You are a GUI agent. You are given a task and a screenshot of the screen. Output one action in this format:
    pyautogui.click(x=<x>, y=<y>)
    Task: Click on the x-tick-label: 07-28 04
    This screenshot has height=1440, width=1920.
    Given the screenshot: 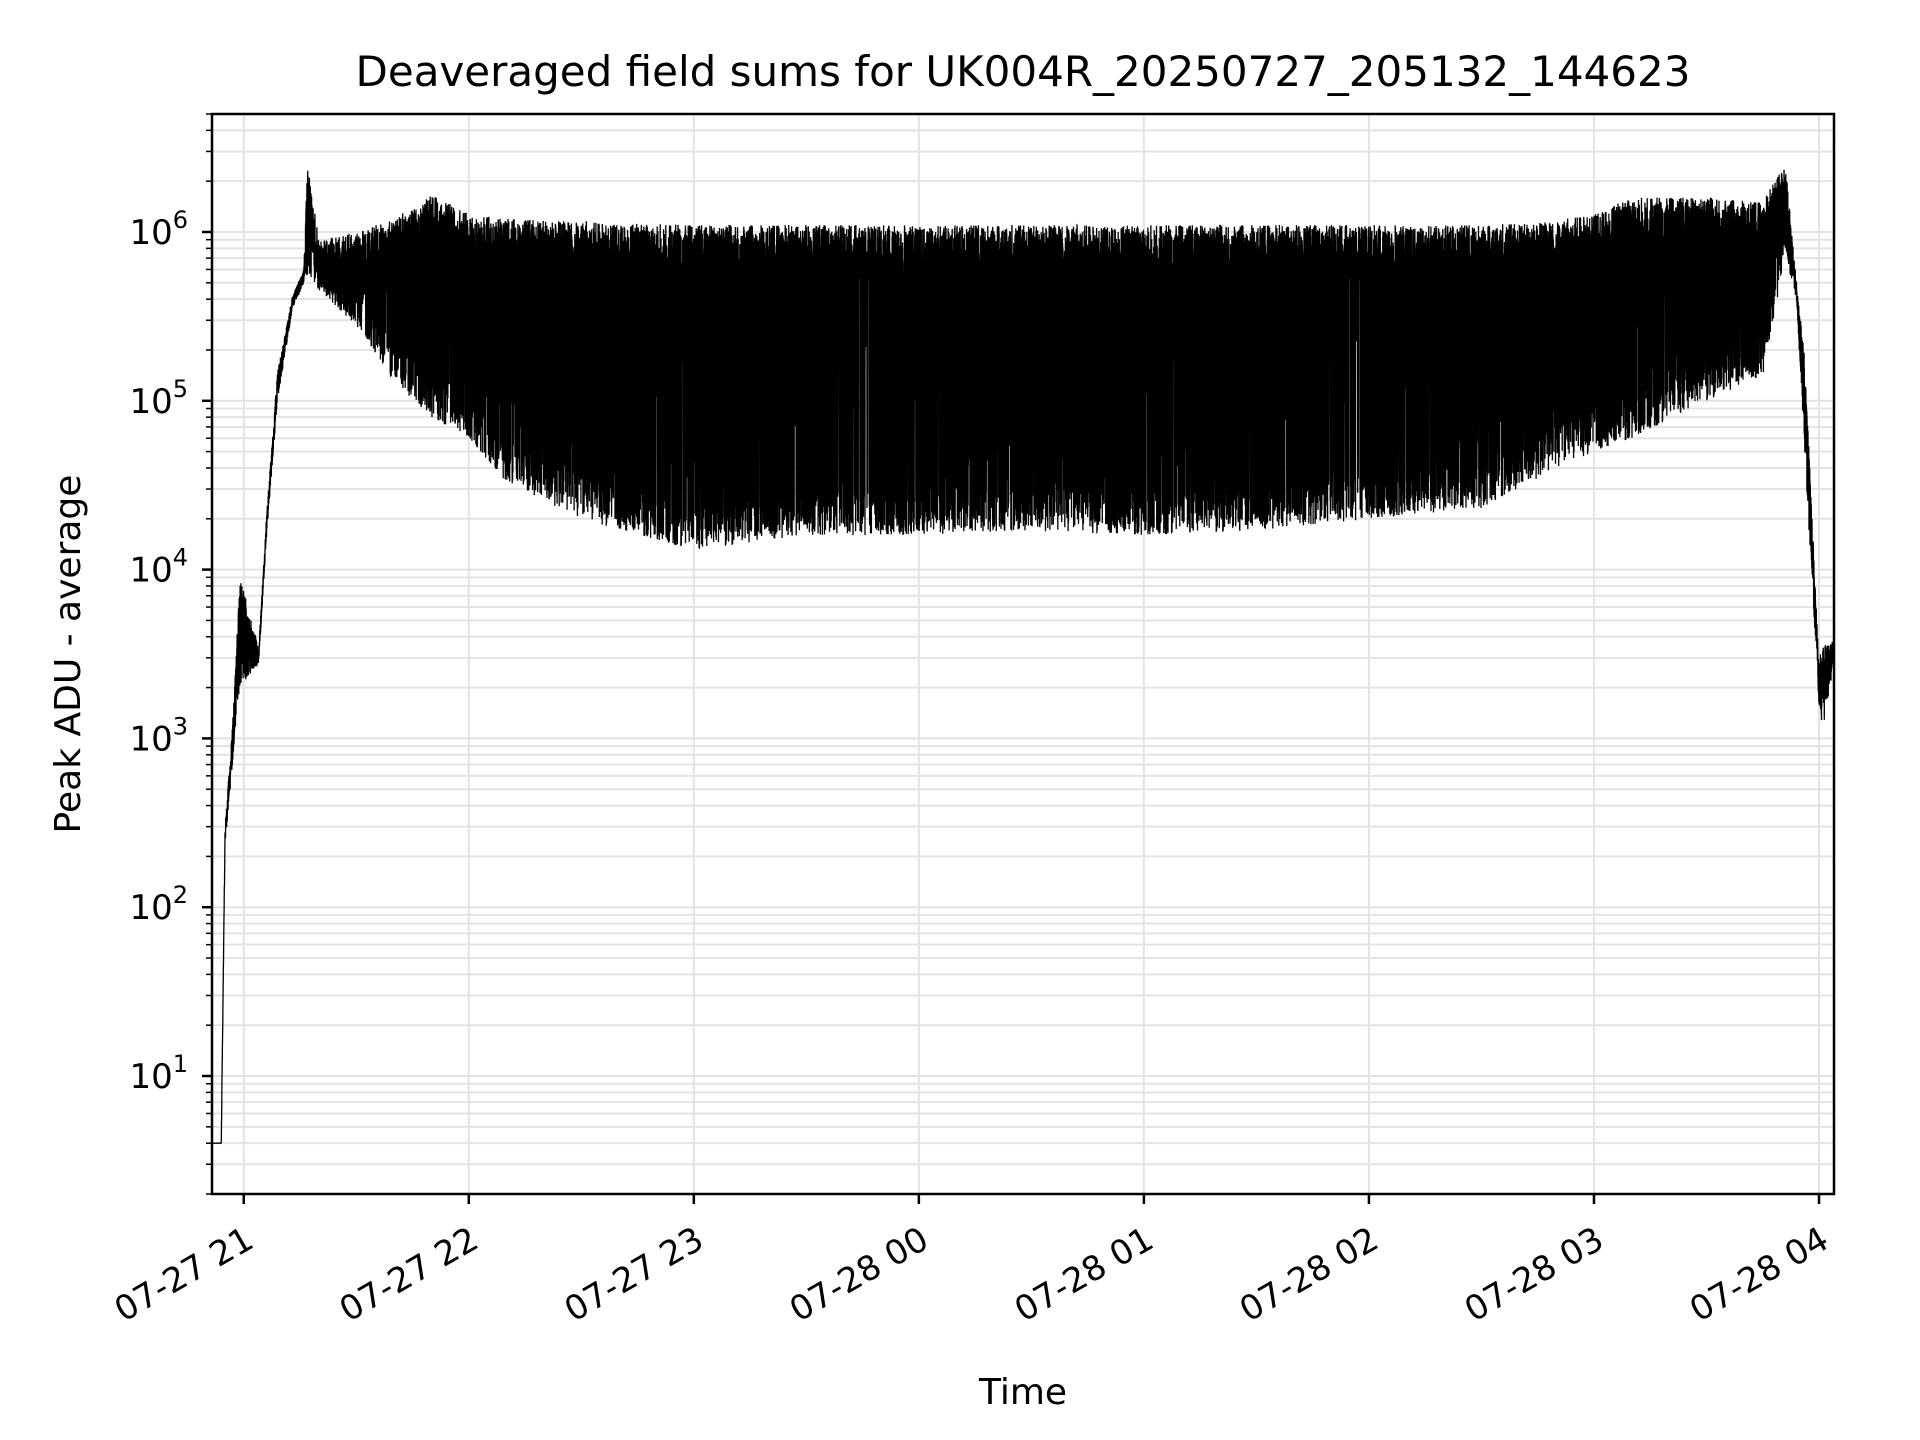 What is the action you would take?
    pyautogui.click(x=1759, y=1274)
    